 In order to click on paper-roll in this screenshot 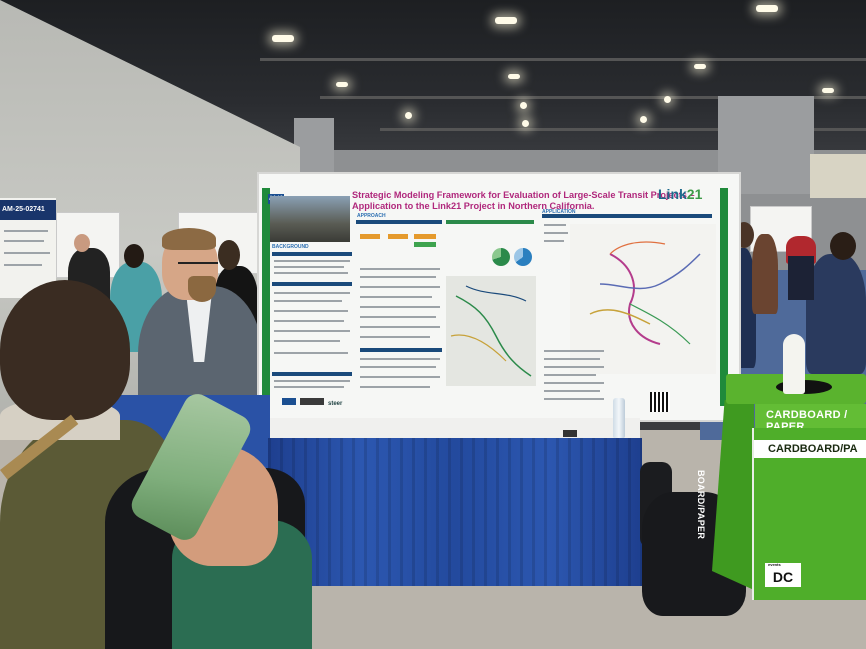, I will do `click(794, 364)`.